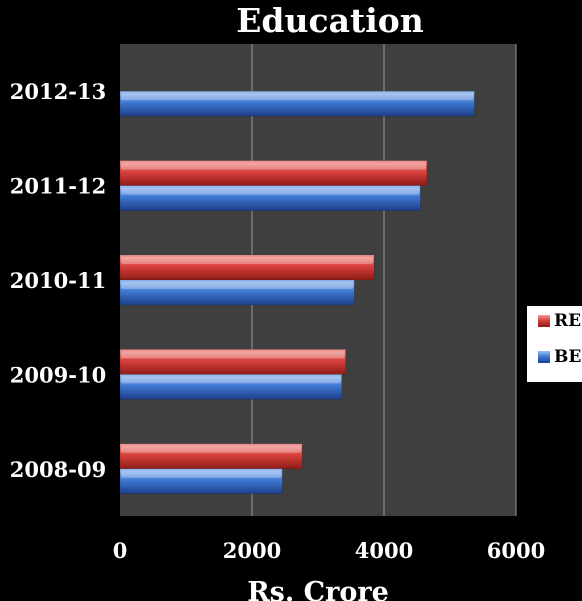  What do you see at coordinates (329, 20) in the screenshot?
I see `chart-title: Education` at bounding box center [329, 20].